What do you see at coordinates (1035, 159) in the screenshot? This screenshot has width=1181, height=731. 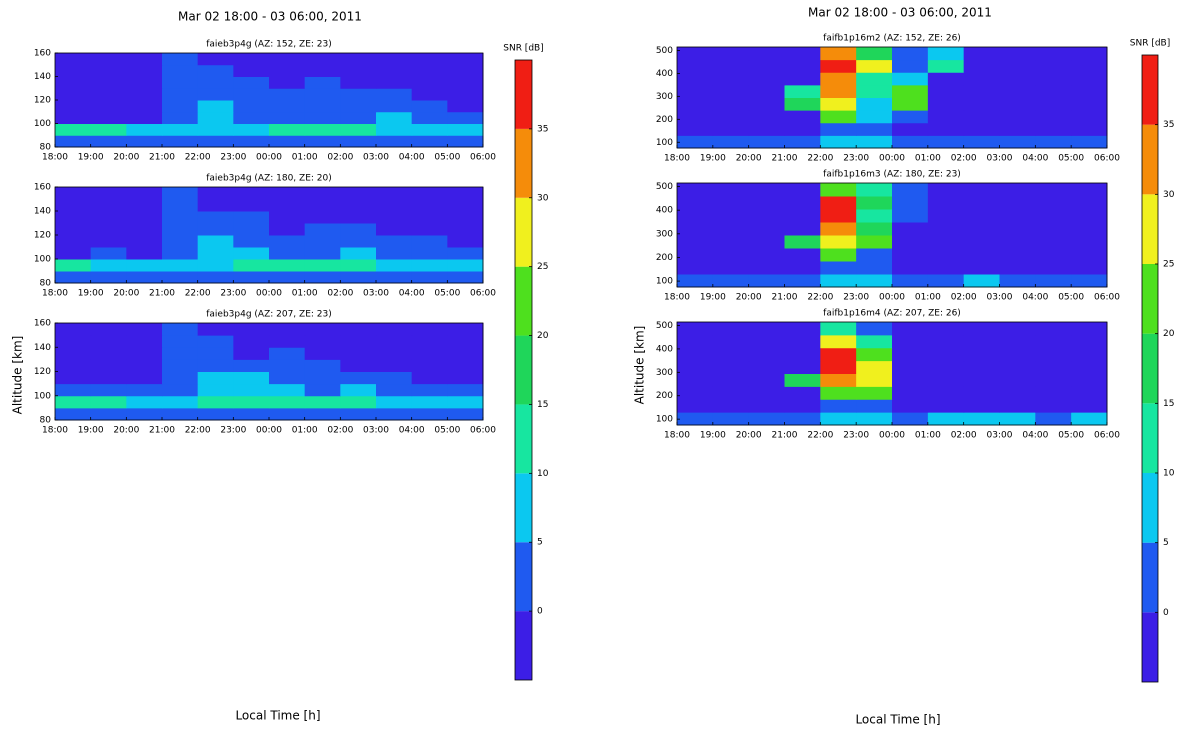 I see `x-tick-label: 04:00` at bounding box center [1035, 159].